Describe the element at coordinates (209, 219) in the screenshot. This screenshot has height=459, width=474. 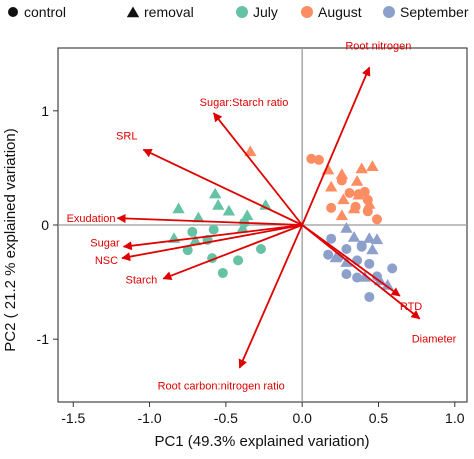
I see `loading-arrow-exudation` at that location.